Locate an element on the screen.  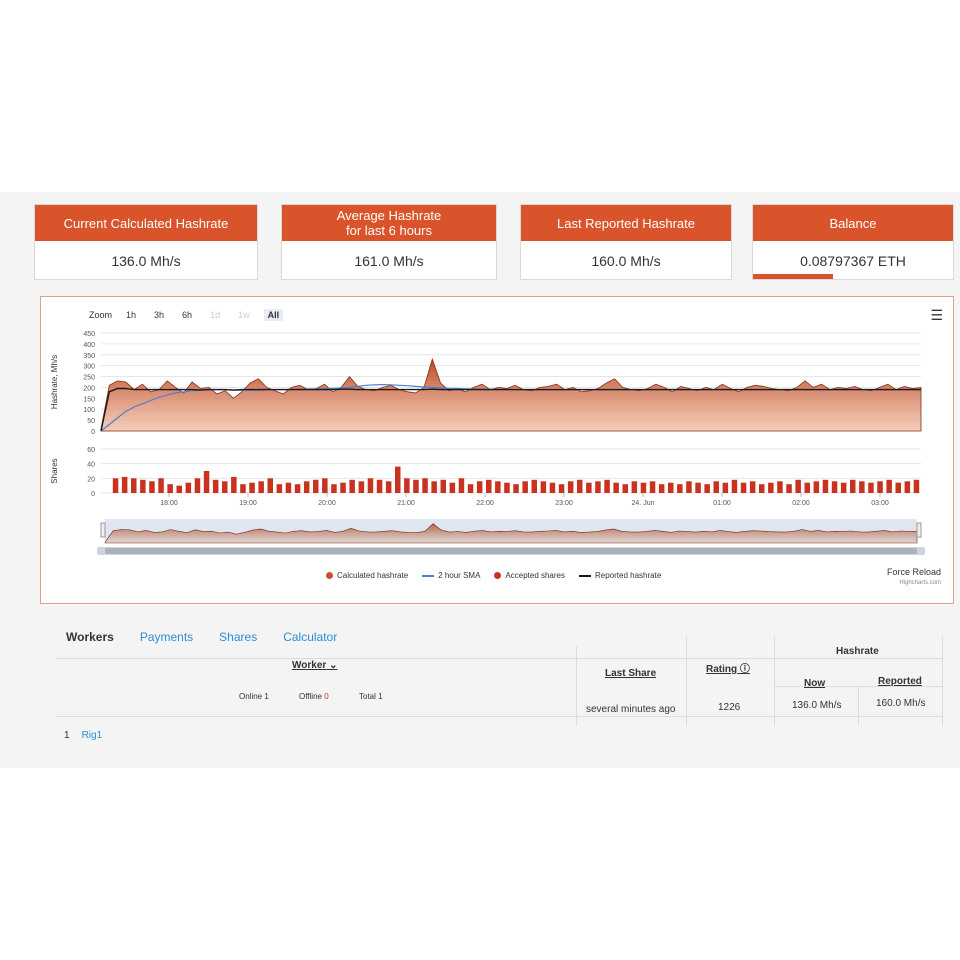
zoom-1d-button: 1d is located at coordinates (215, 315).